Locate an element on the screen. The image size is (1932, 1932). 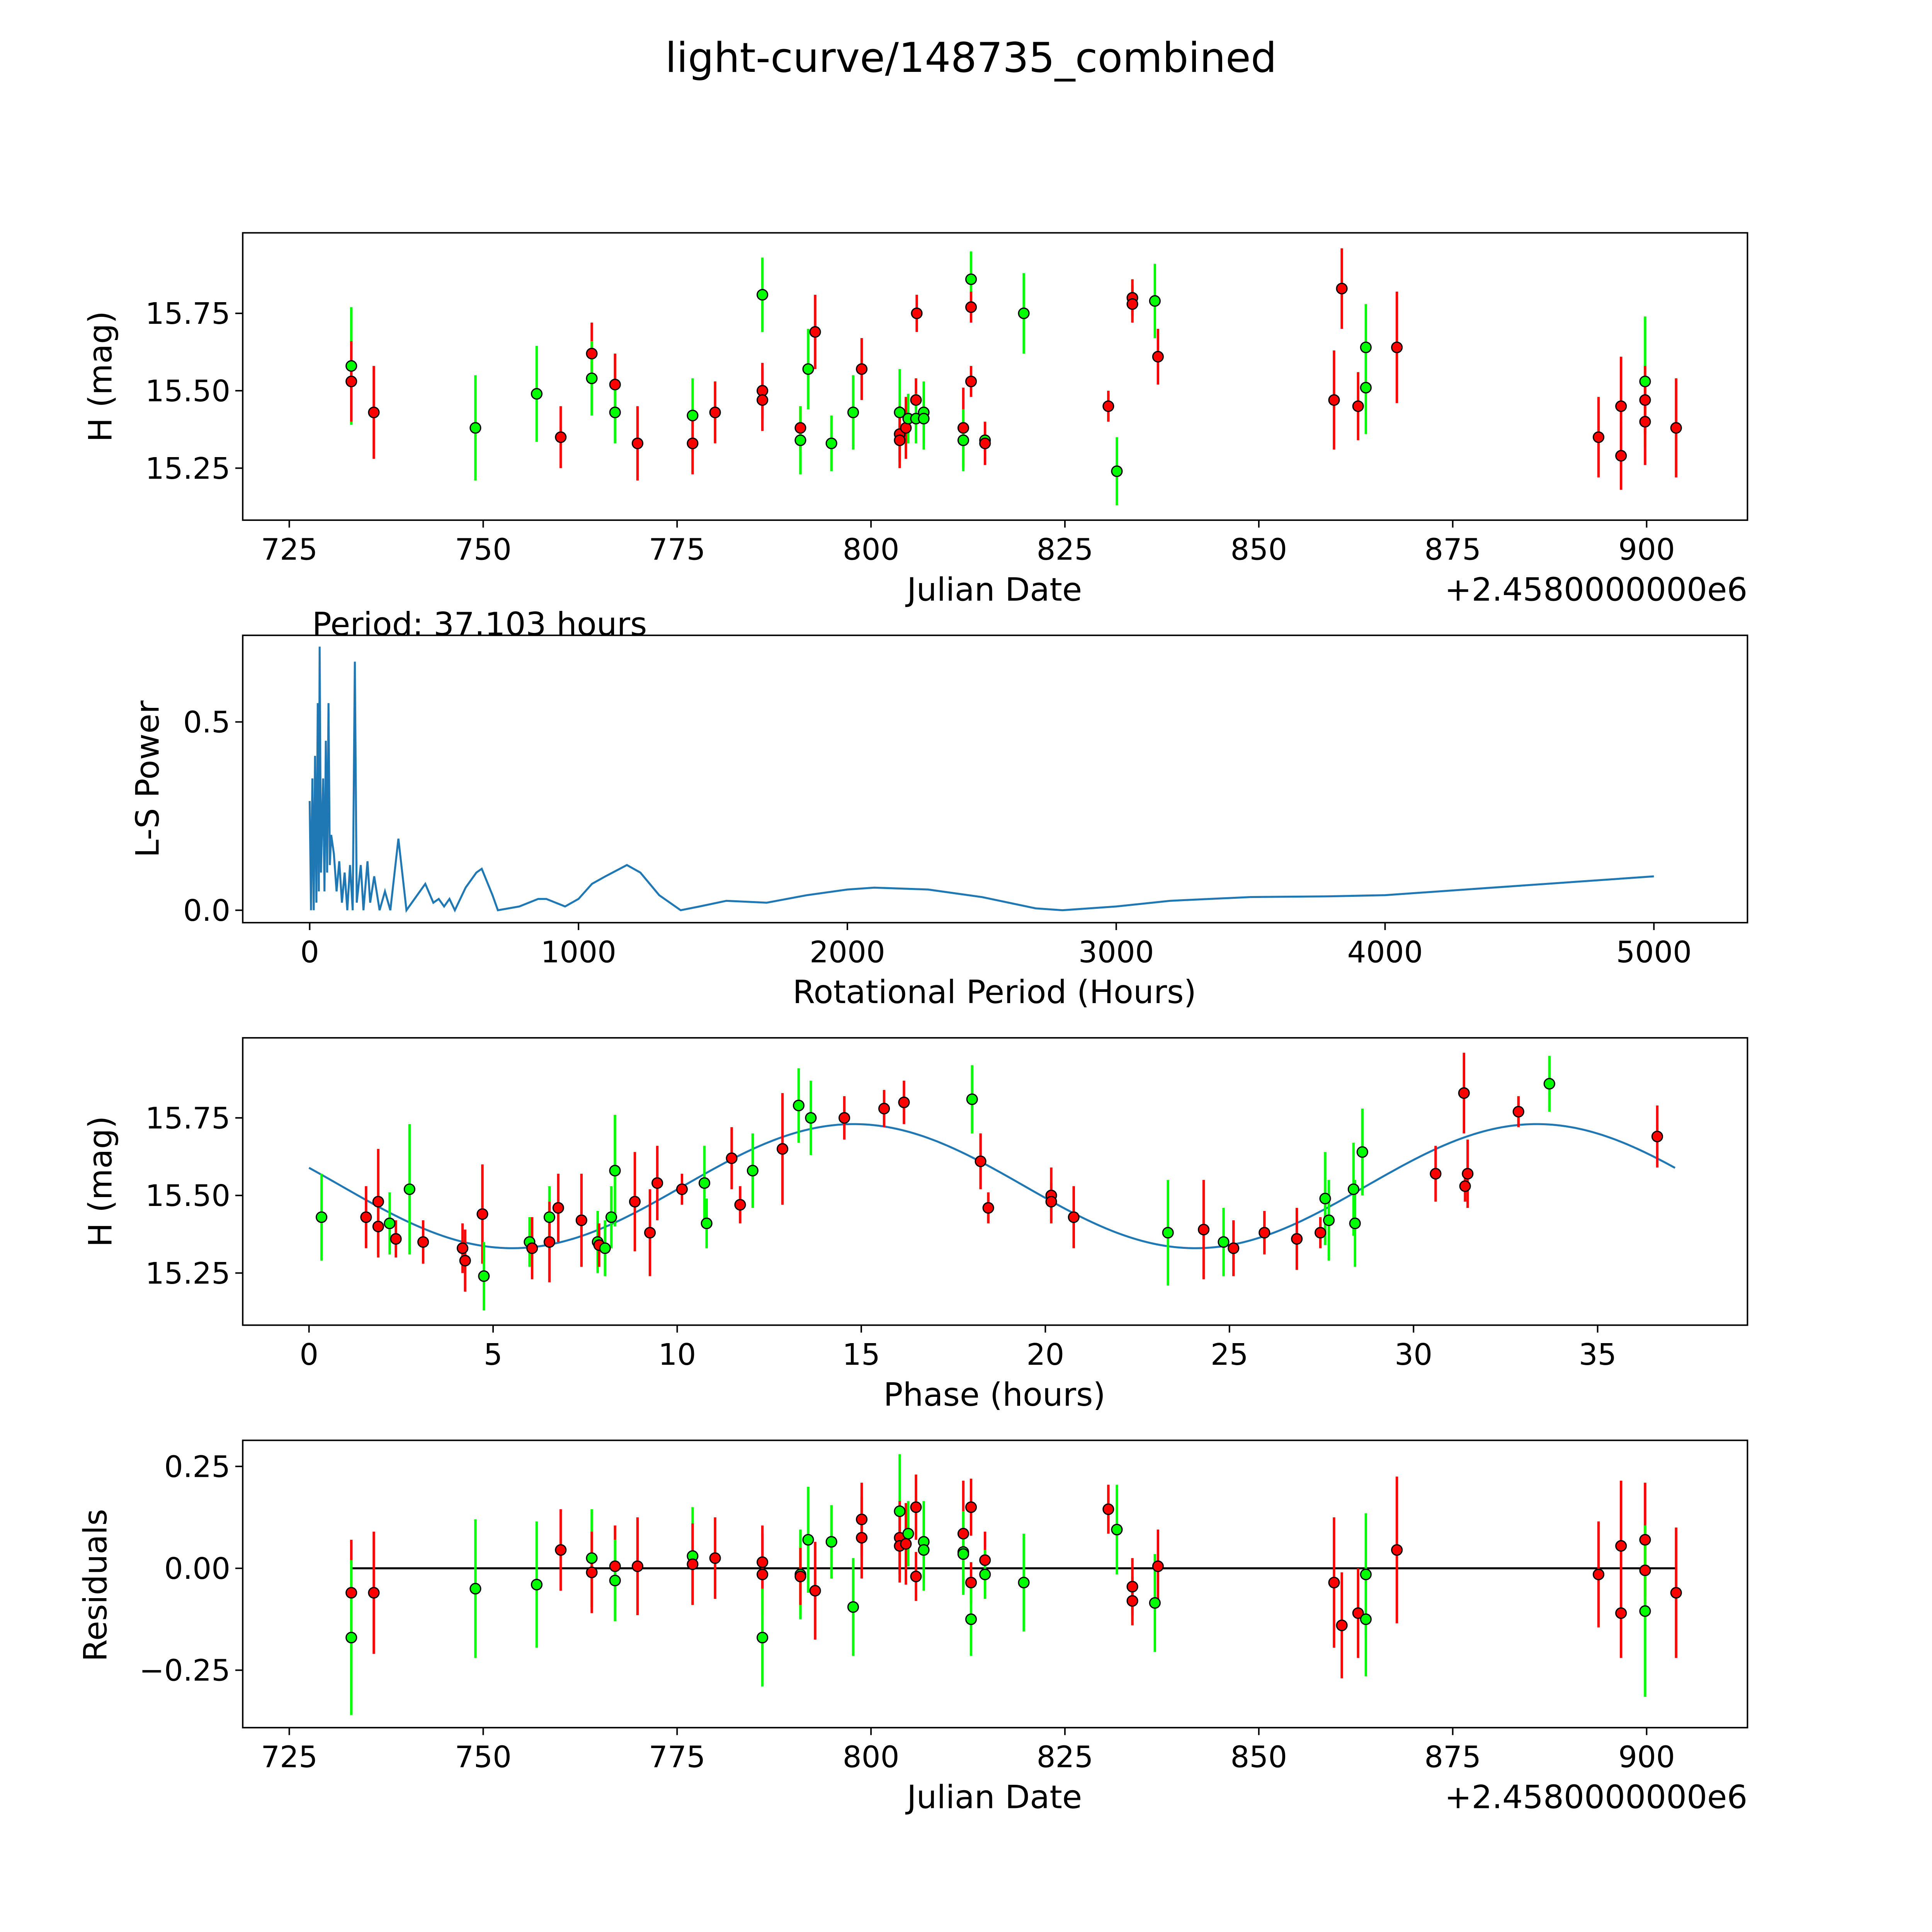
periodogram-frame is located at coordinates (995, 779).